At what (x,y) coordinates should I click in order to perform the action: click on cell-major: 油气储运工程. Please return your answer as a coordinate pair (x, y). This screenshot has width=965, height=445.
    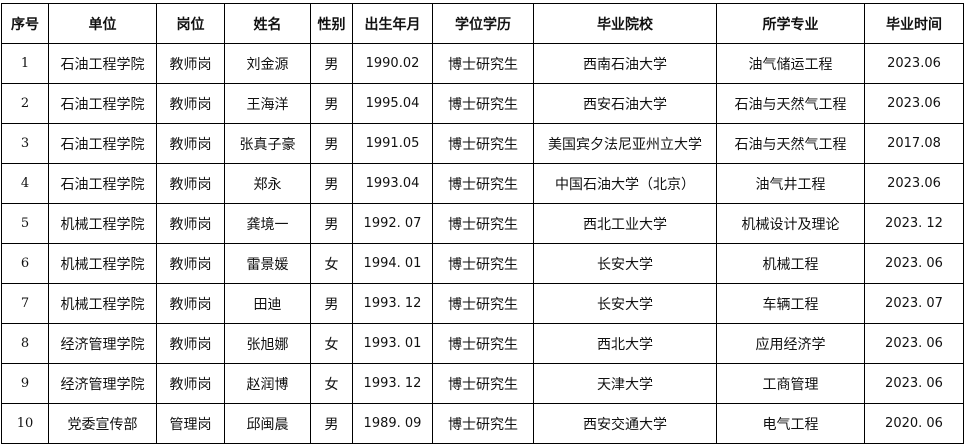
    Looking at the image, I should click on (790, 63).